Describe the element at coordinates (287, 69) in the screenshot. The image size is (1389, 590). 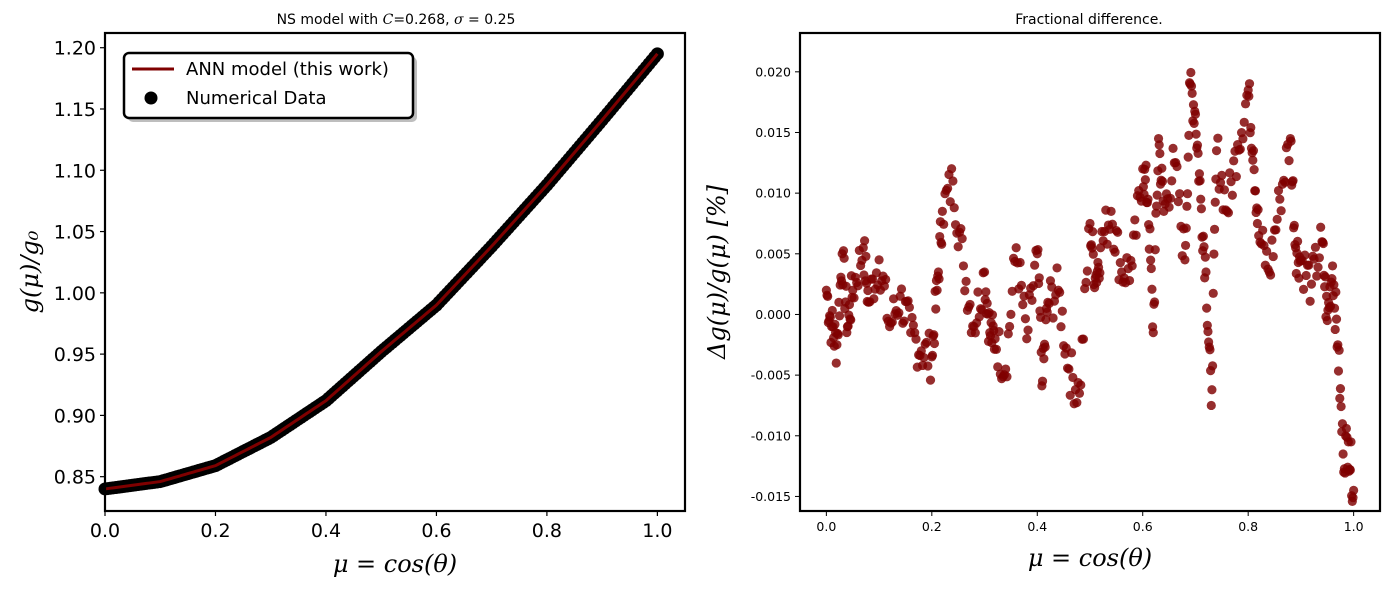
I see `legend-label-ann: ANN model (this work)` at that location.